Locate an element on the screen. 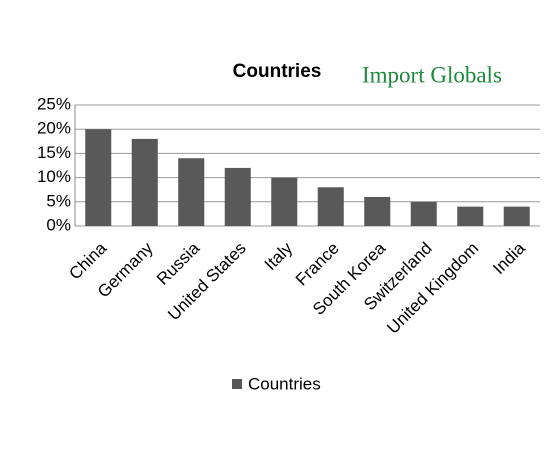  y-tick-label: 25% is located at coordinates (54, 103).